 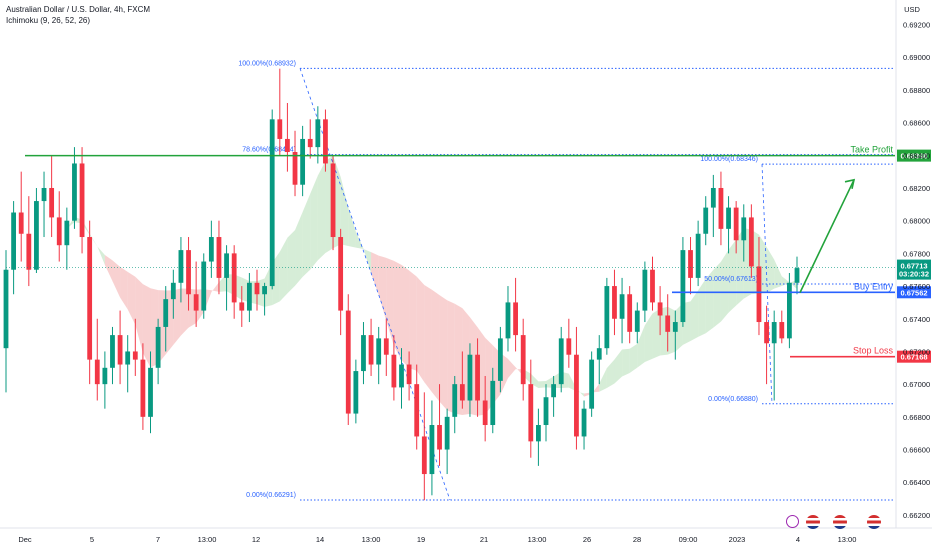 I want to click on lightning-icon, so click(x=792, y=521).